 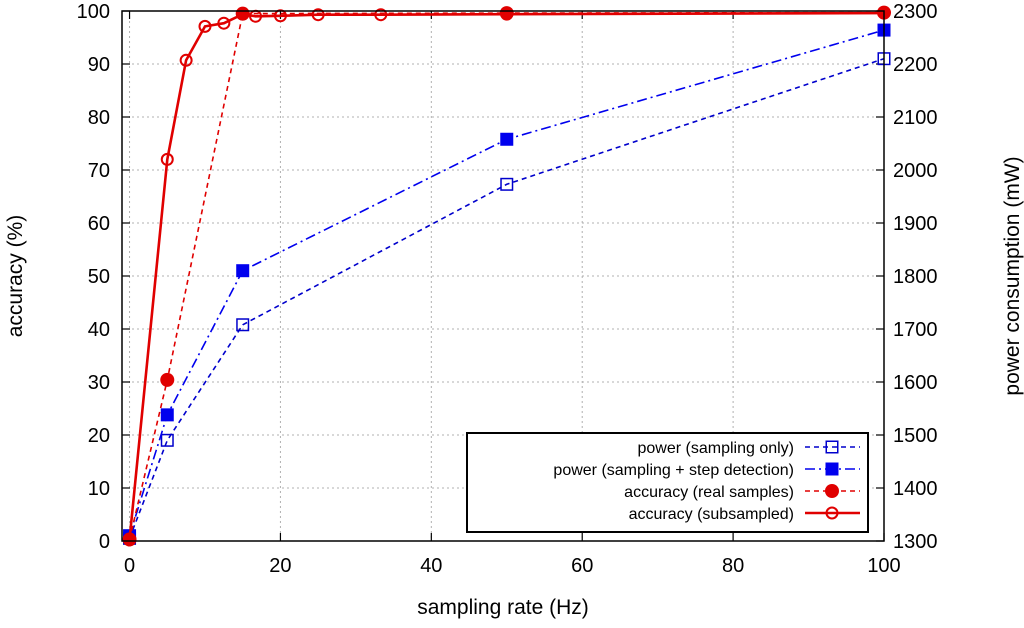 I want to click on y-right-tick-label: 1900, so click(x=915, y=224).